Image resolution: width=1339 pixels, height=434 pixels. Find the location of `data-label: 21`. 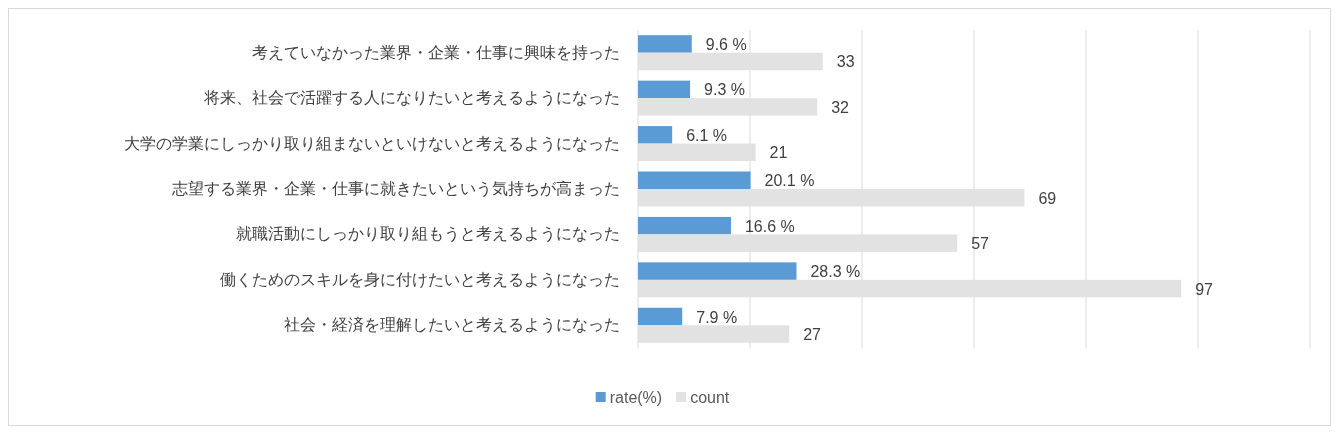

data-label: 21 is located at coordinates (778, 153).